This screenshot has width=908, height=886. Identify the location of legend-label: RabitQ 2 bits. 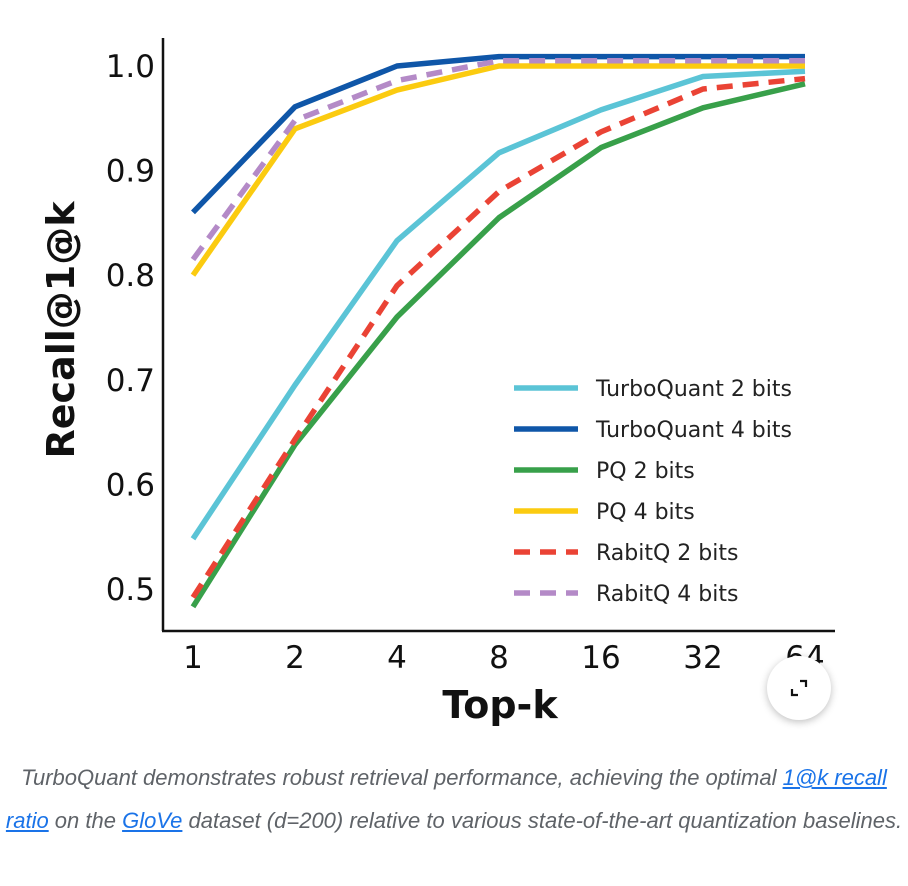
(667, 553).